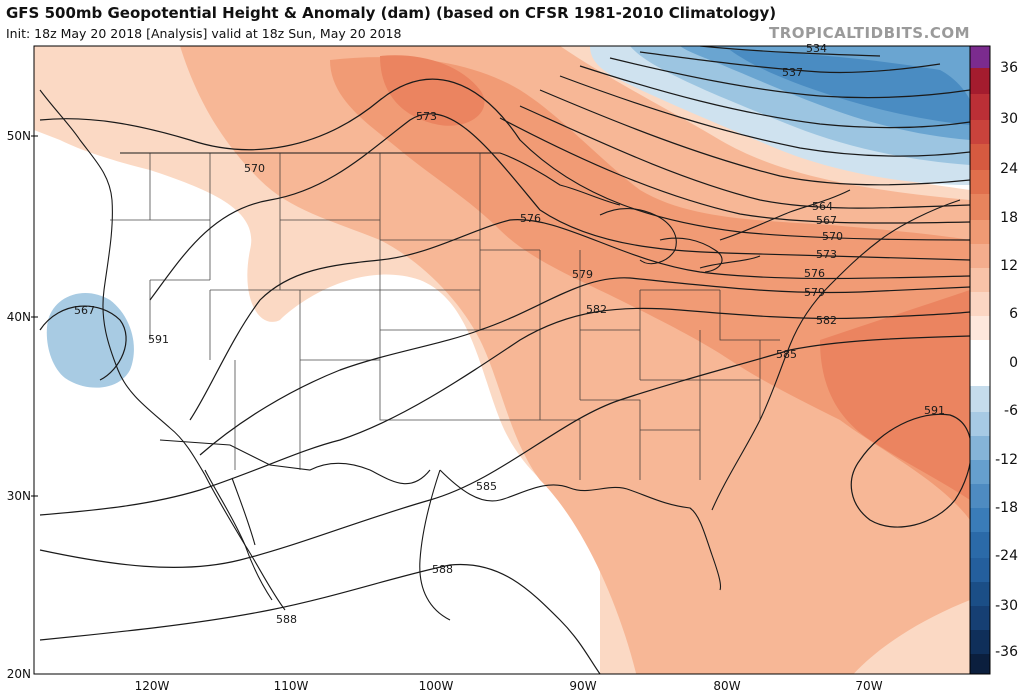 This screenshot has height=696, width=1024. What do you see at coordinates (509, 686) in the screenshot?
I see `longitude-labels: 120W 110W 100W 90W 80W 70W` at bounding box center [509, 686].